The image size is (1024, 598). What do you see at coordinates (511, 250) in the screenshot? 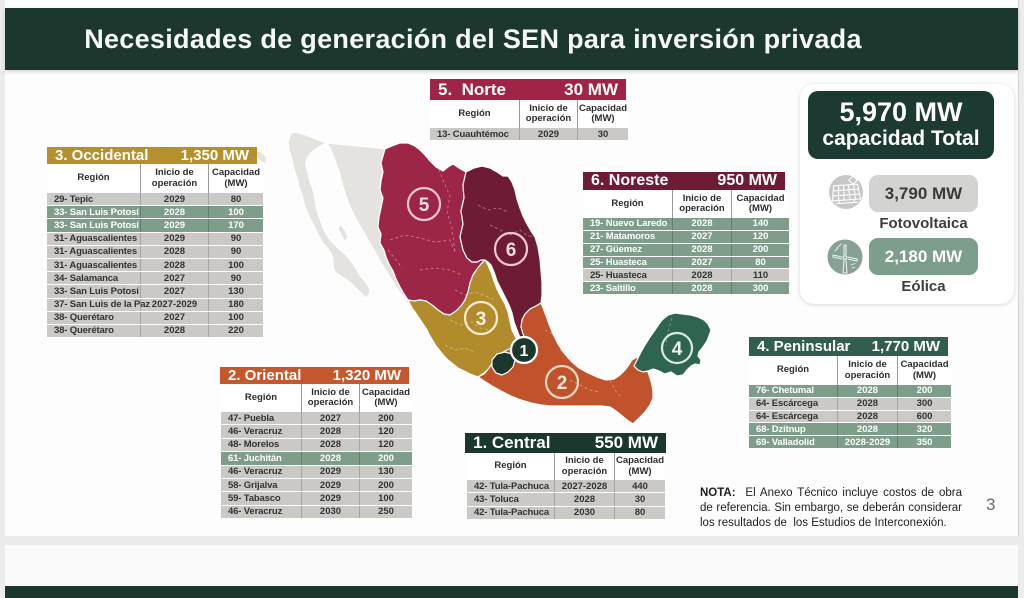
I see `svg-text: 6` at bounding box center [511, 250].